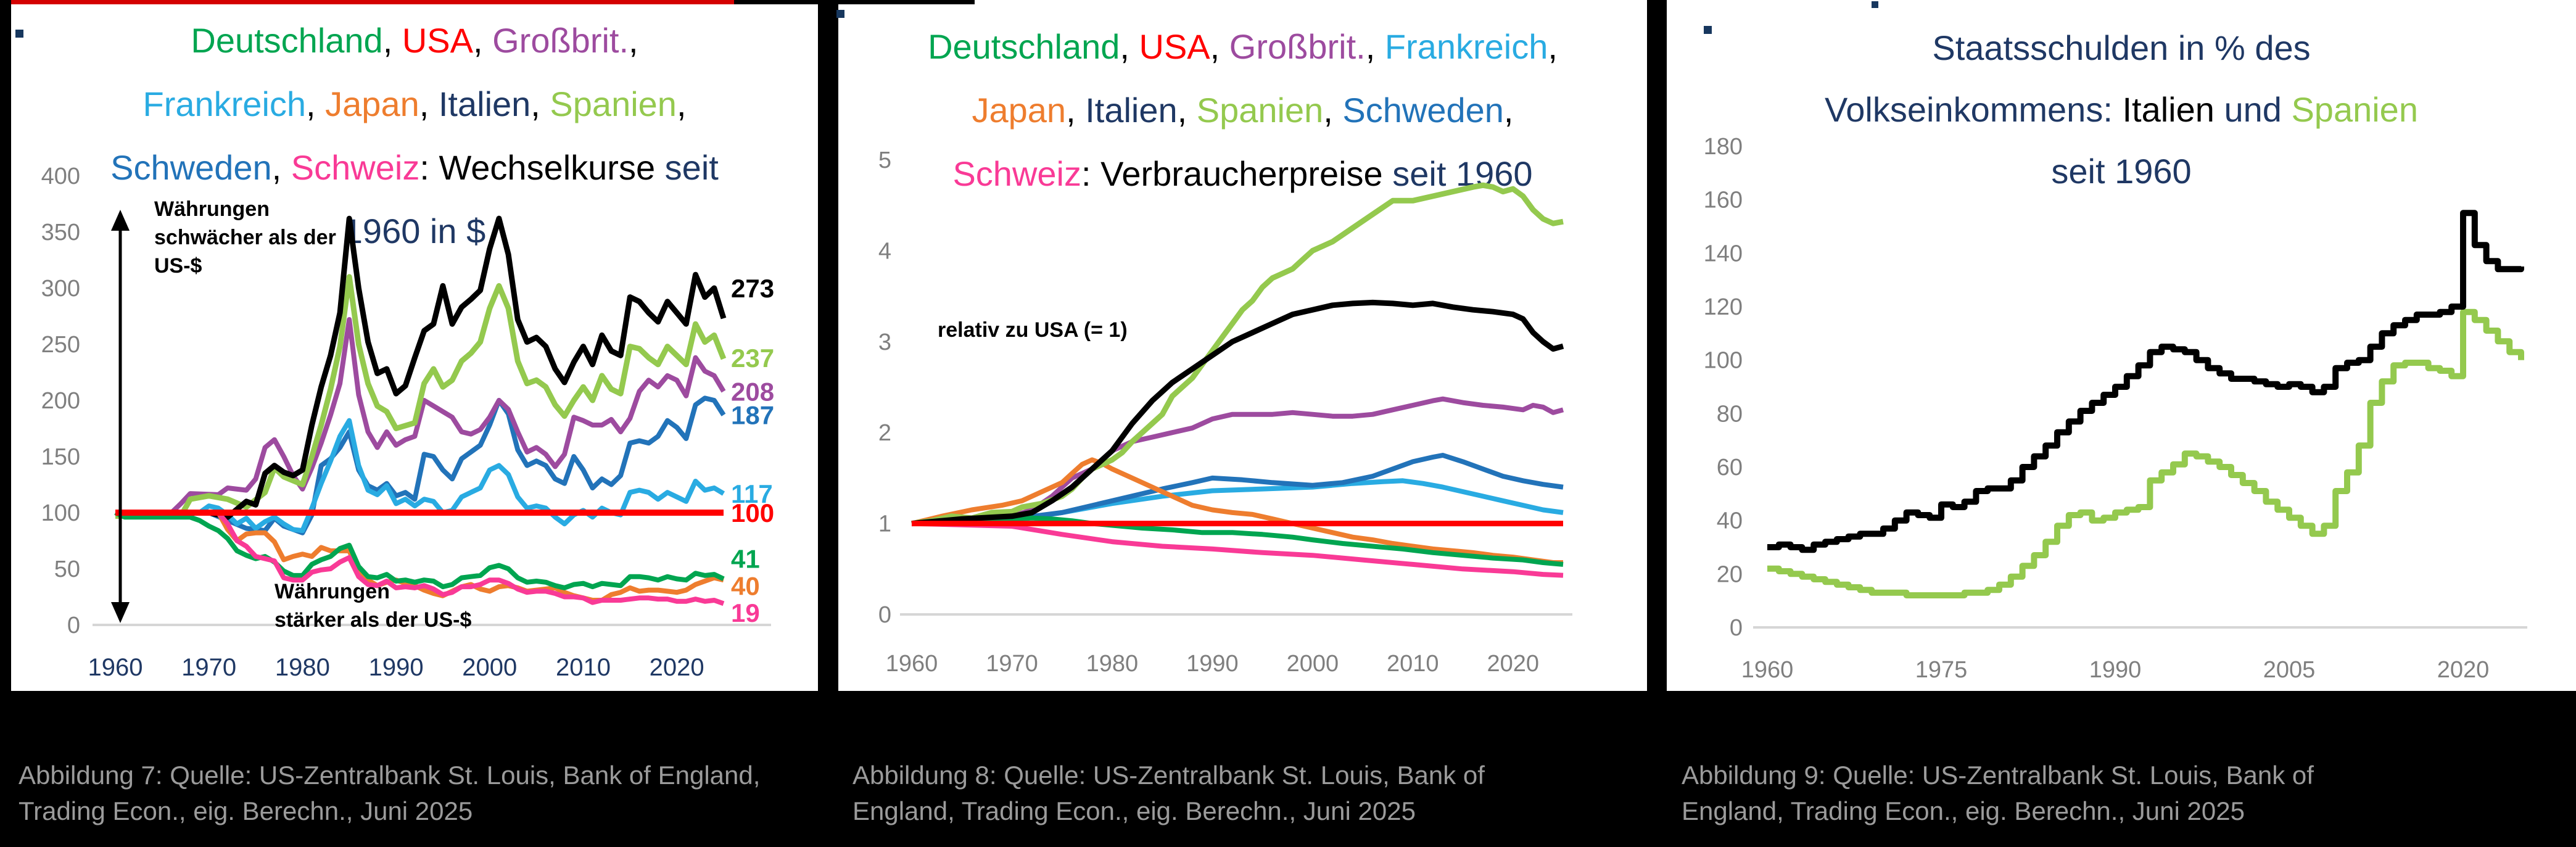 The image size is (2576, 847). What do you see at coordinates (1730, 574) in the screenshot?
I see `y-axis-tick-label: 20` at bounding box center [1730, 574].